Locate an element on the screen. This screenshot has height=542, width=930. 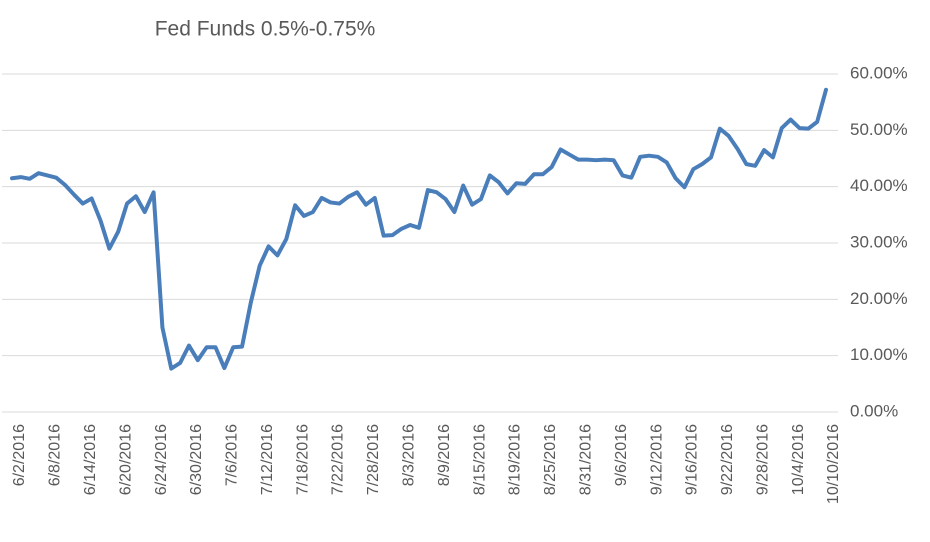
x-tick-label: 8/15/2016 is located at coordinates (479, 459).